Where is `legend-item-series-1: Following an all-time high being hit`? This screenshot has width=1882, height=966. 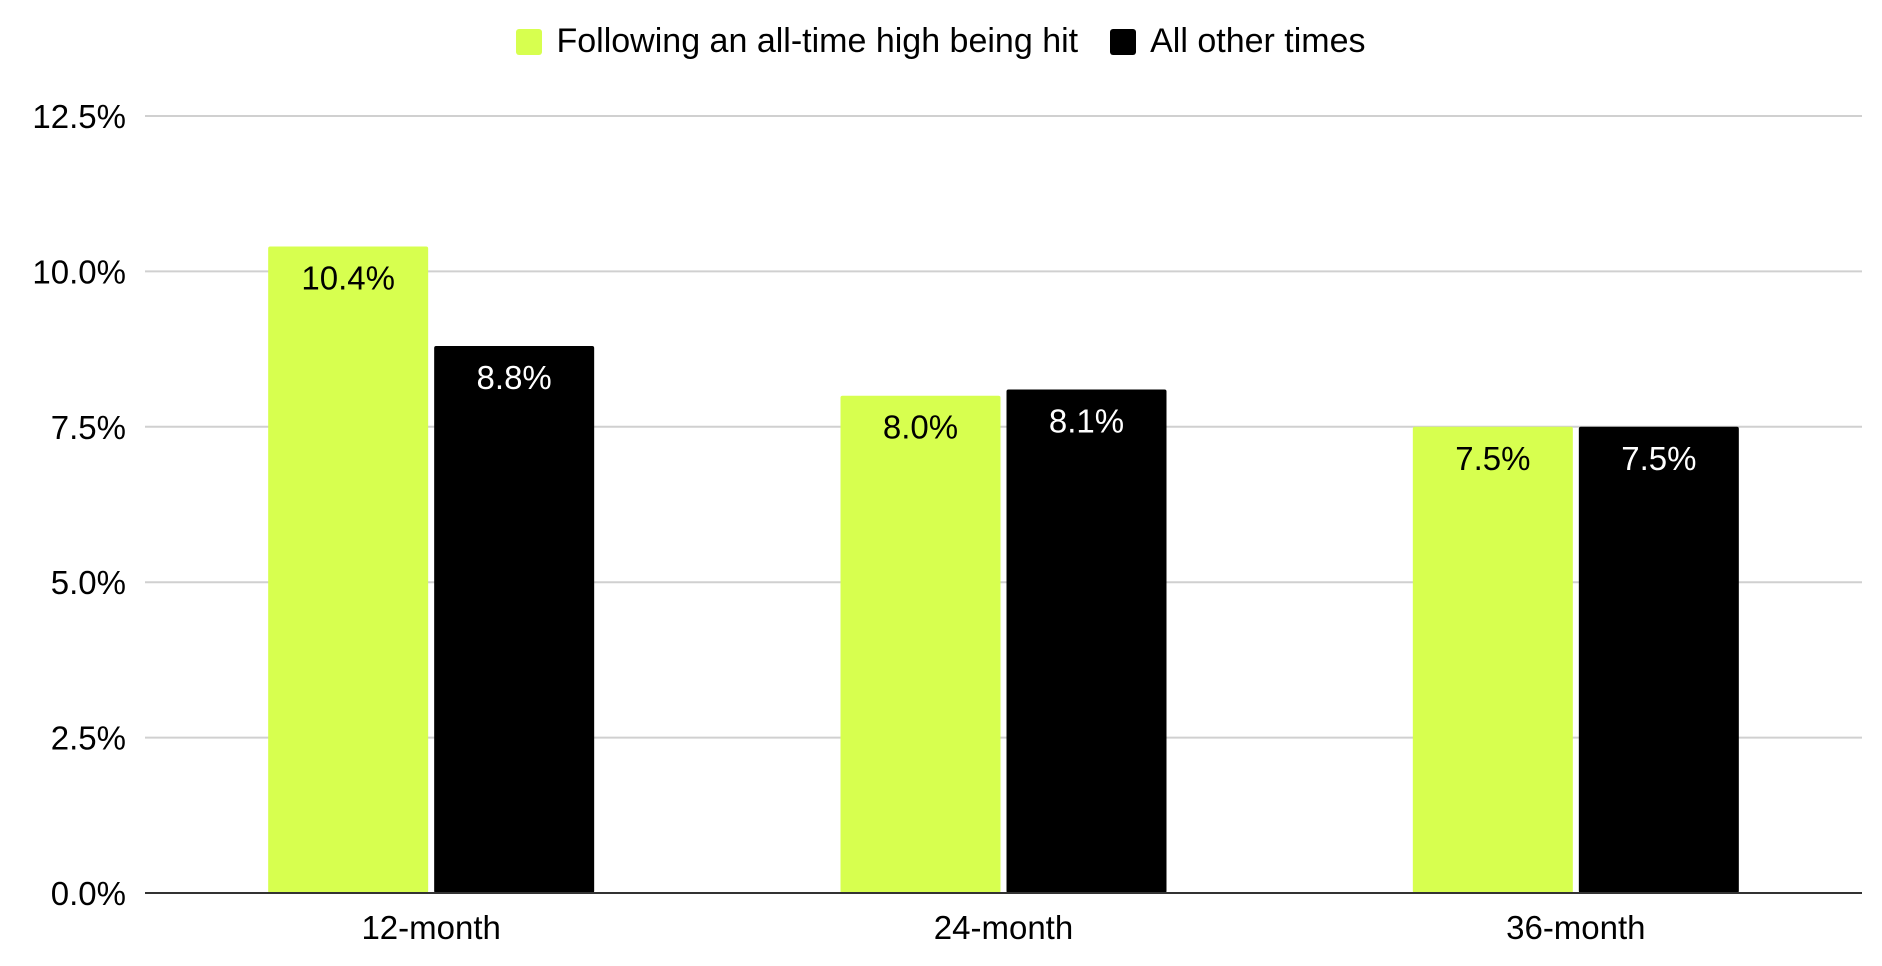
legend-item-series-1: Following an all-time high being hit is located at coordinates (797, 41).